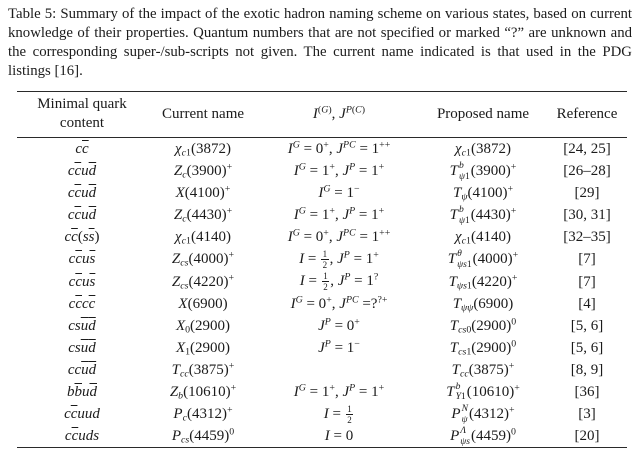 This screenshot has height=469, width=640. Describe the element at coordinates (339, 436) in the screenshot. I see `table-cell-quantum-numbers: I = 0` at that location.